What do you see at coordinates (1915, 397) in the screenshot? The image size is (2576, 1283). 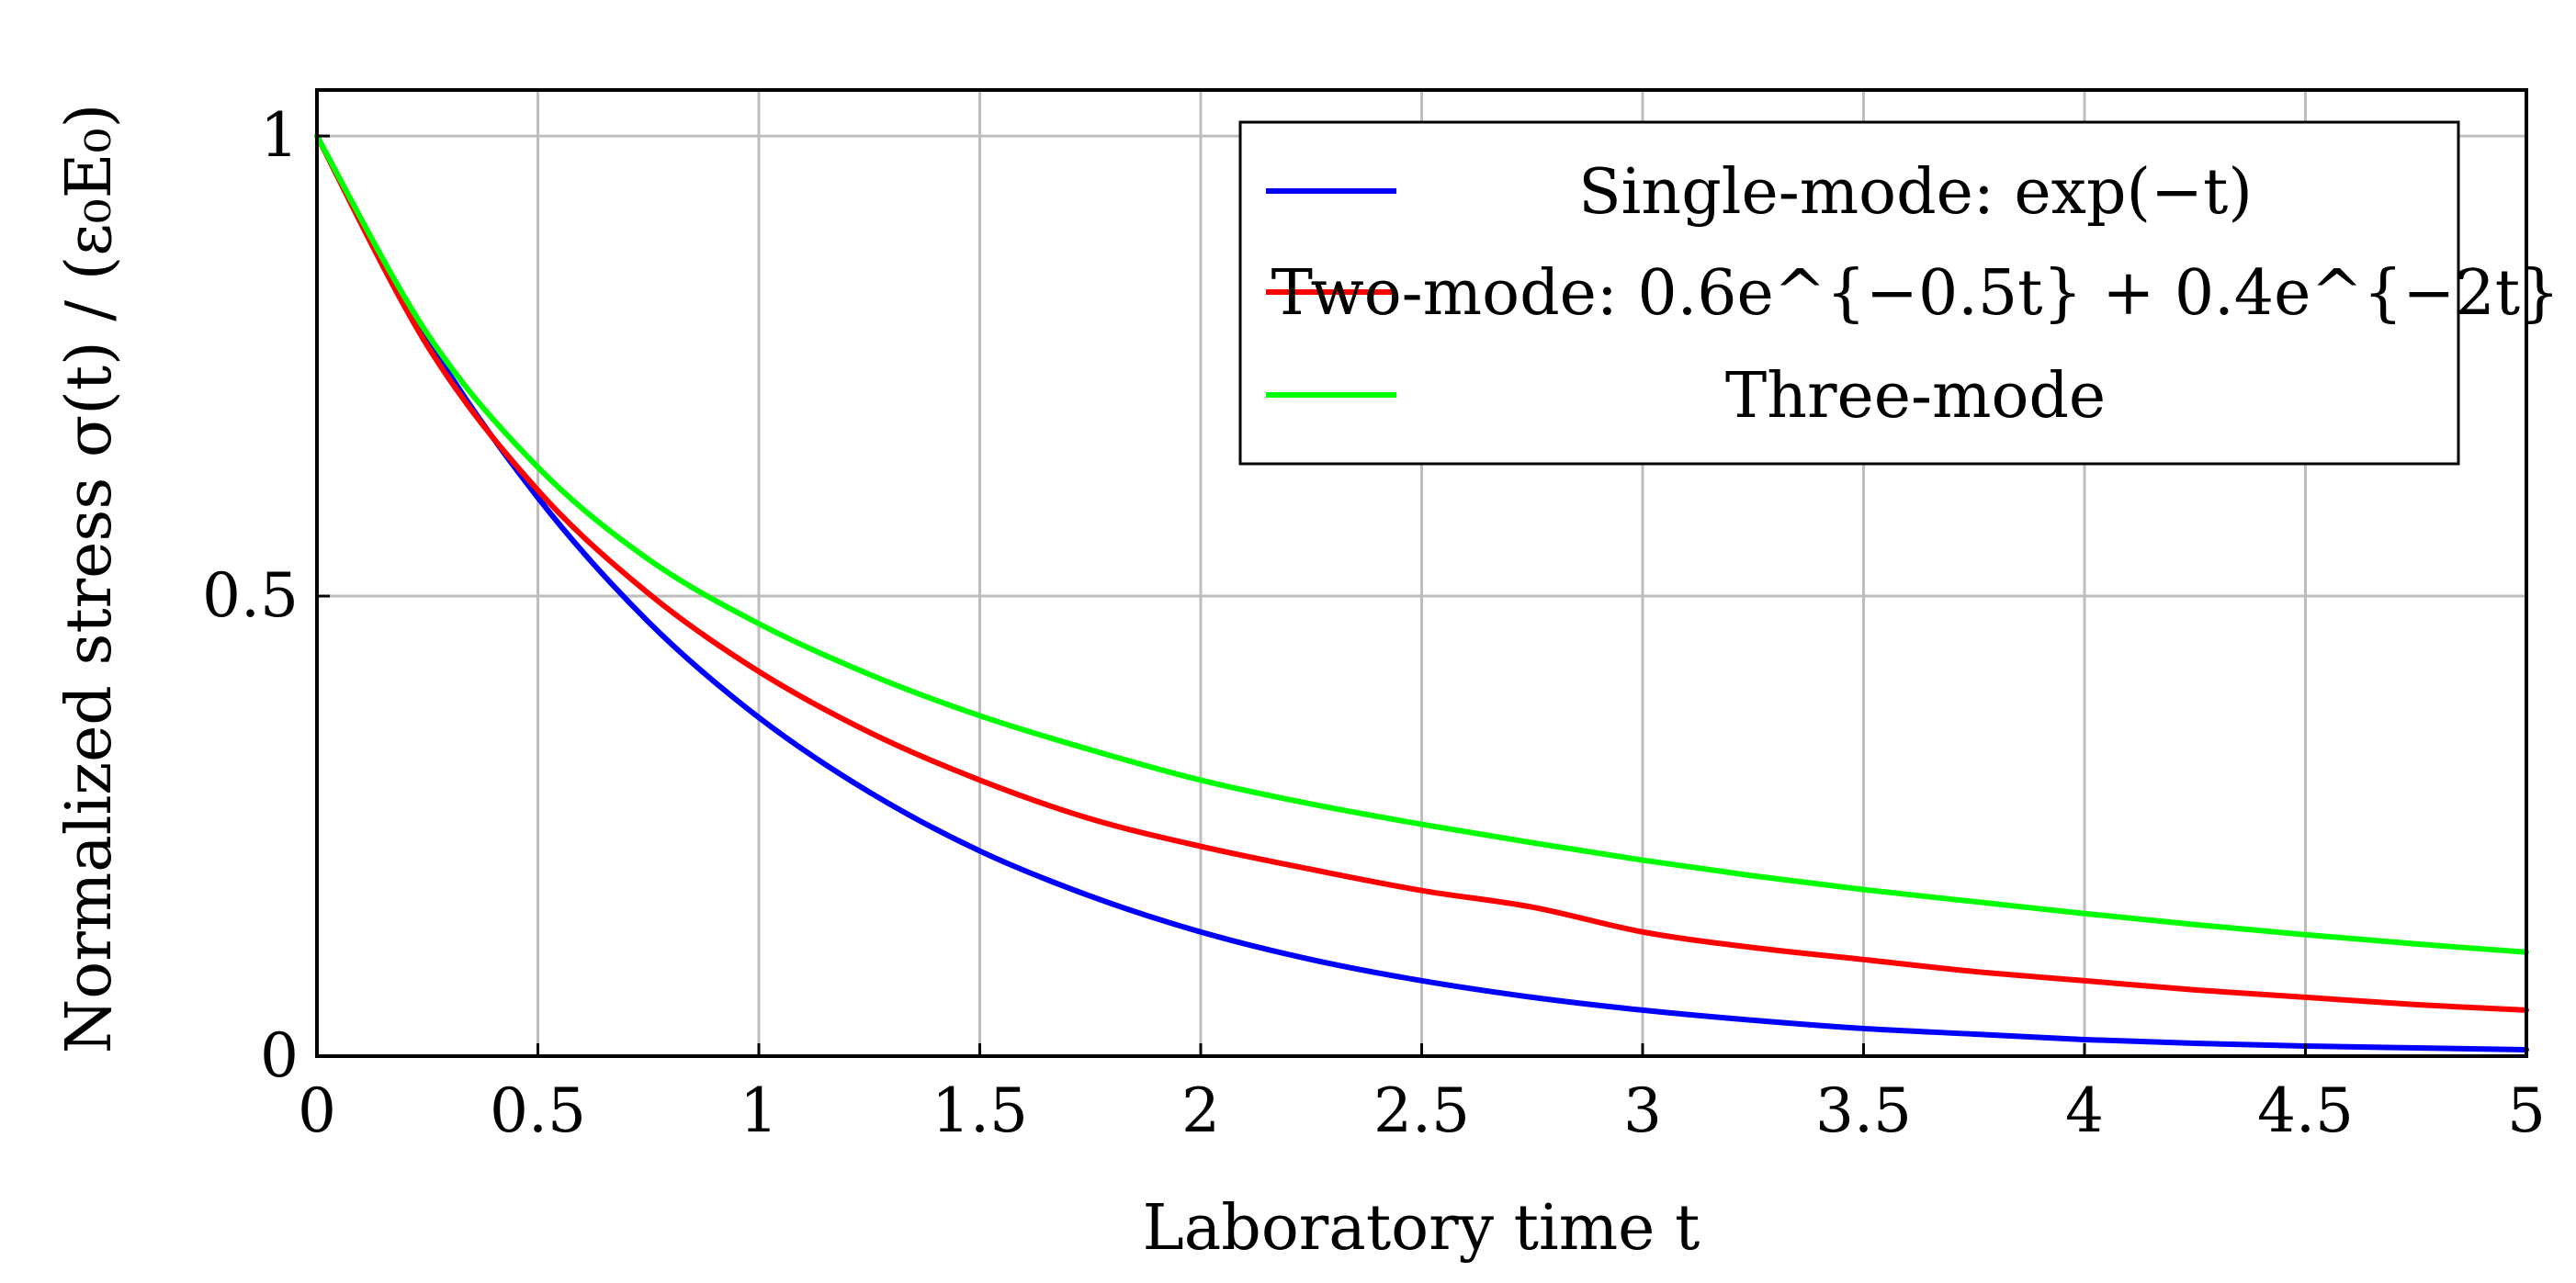 I see `legend-label: Three-mode` at bounding box center [1915, 397].